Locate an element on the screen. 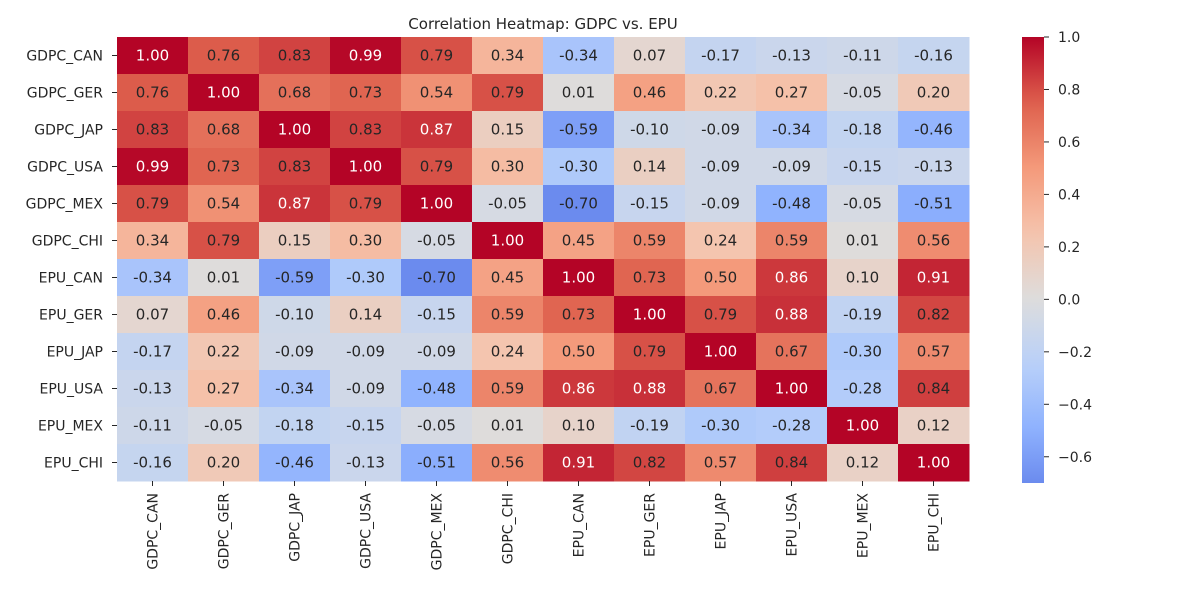 This screenshot has height=600, width=1200. cell-value-label: -0.51 is located at coordinates (933, 204).